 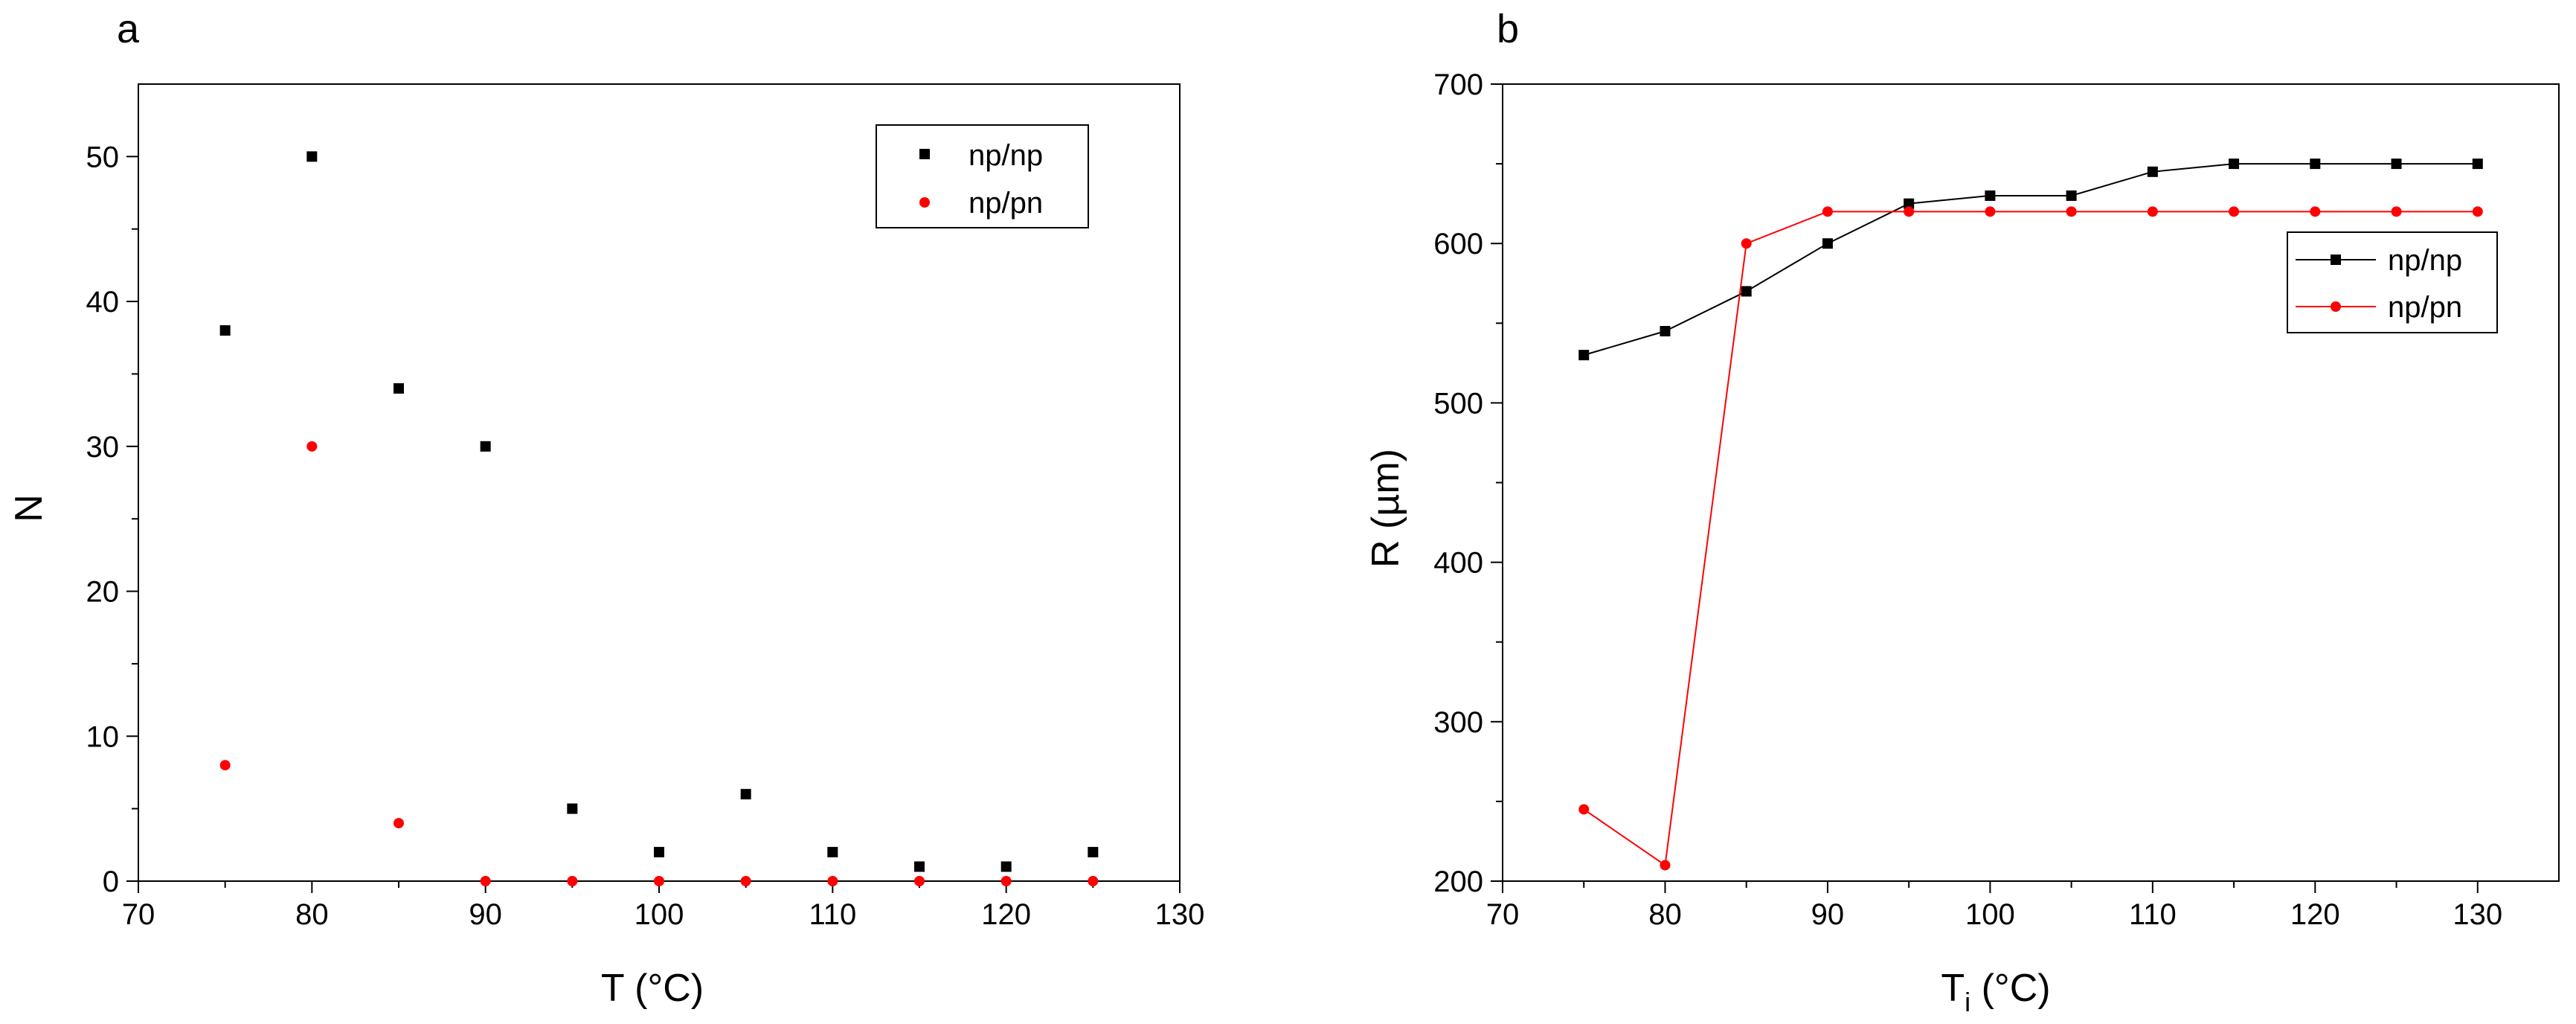 What do you see at coordinates (1458, 84) in the screenshot?
I see `panel-b-y-tick-label: 700` at bounding box center [1458, 84].